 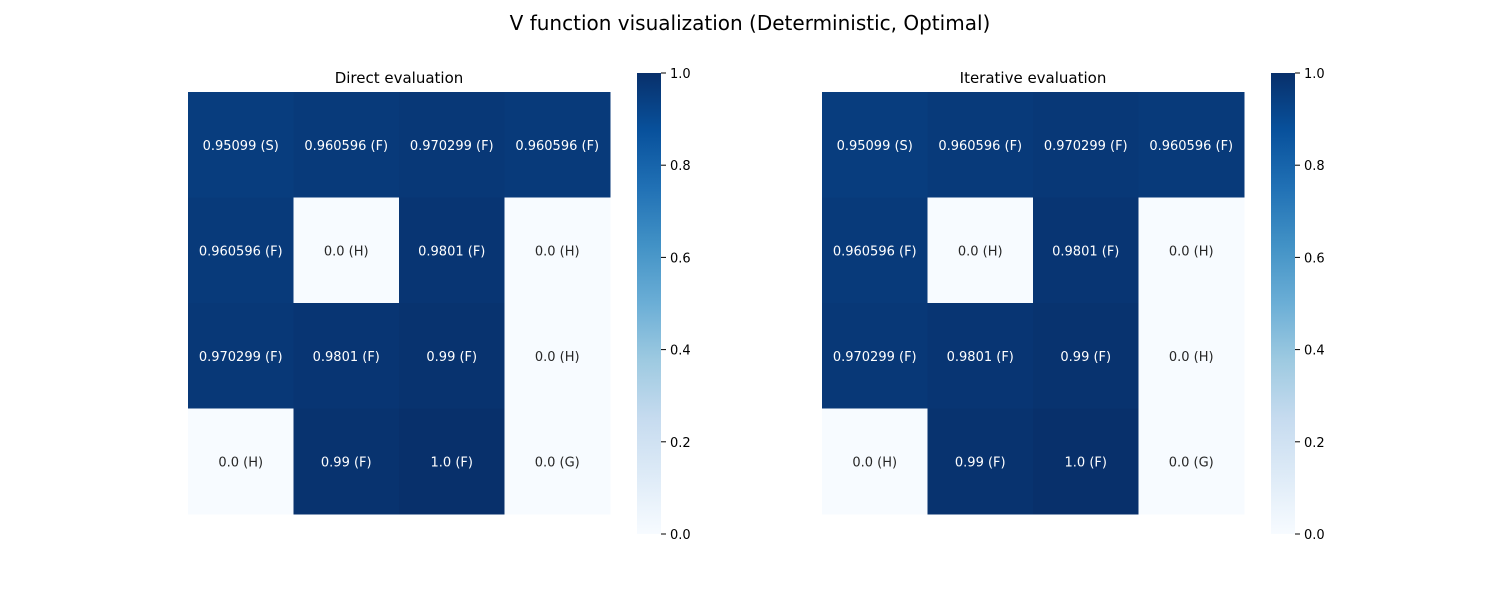 What do you see at coordinates (1033, 78) in the screenshot?
I see `axes-title: Iterative evaluation` at bounding box center [1033, 78].